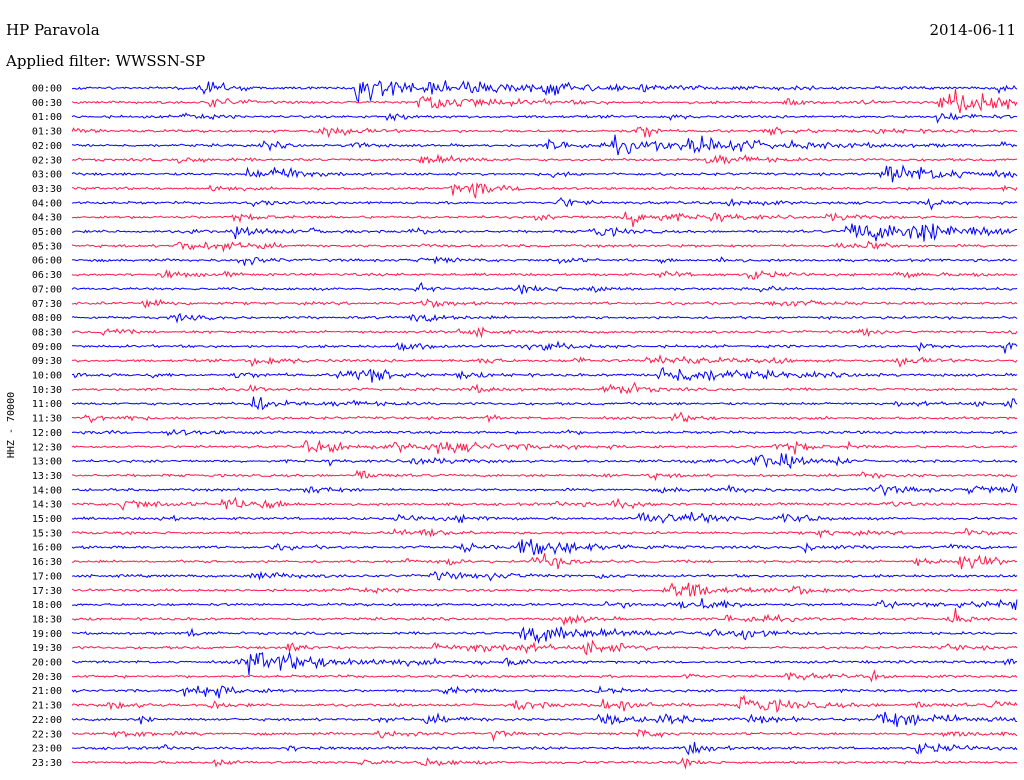 The image size is (1024, 780). Describe the element at coordinates (47, 419) in the screenshot. I see `row-time-label: 11:30` at that location.